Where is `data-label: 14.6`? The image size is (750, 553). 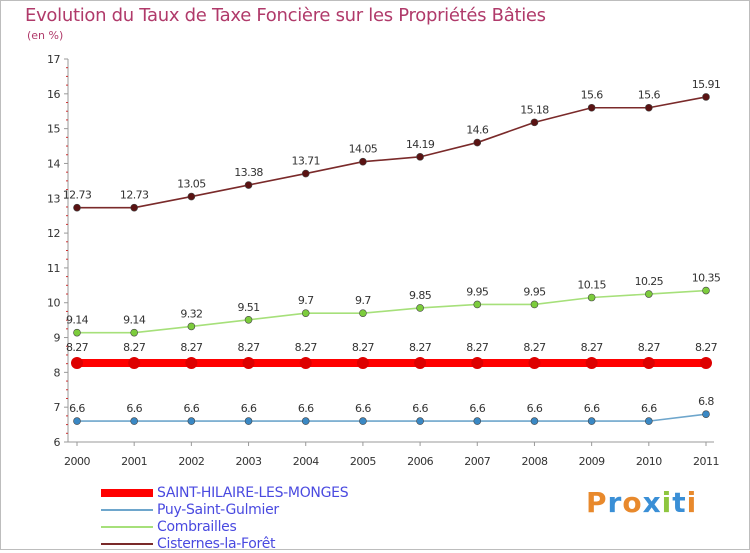
data-label: 14.6 is located at coordinates (477, 130).